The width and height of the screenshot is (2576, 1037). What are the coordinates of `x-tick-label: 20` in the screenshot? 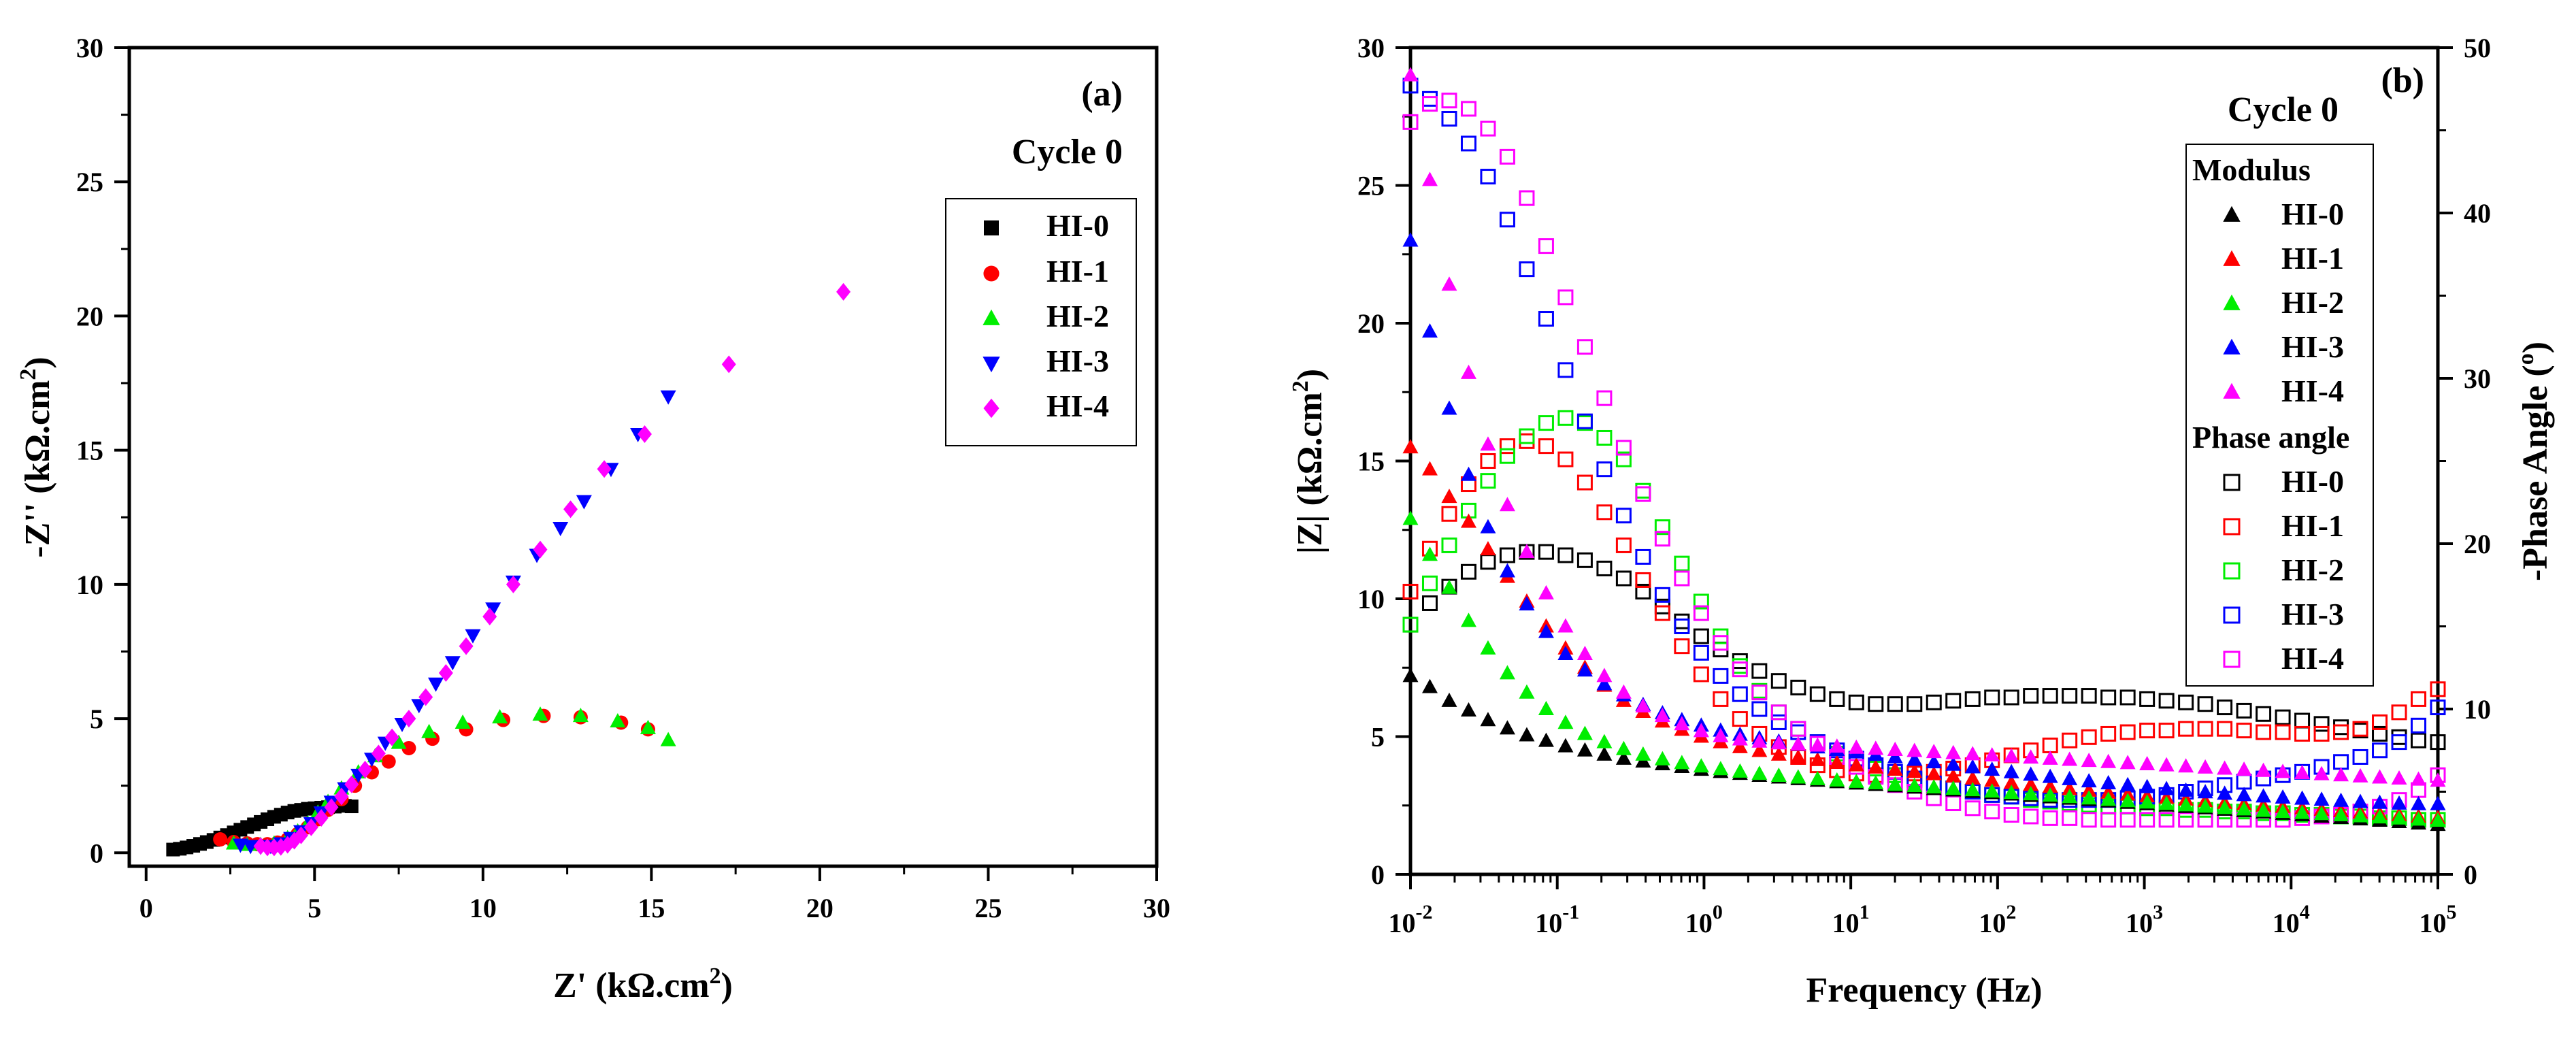 It's located at (819, 908).